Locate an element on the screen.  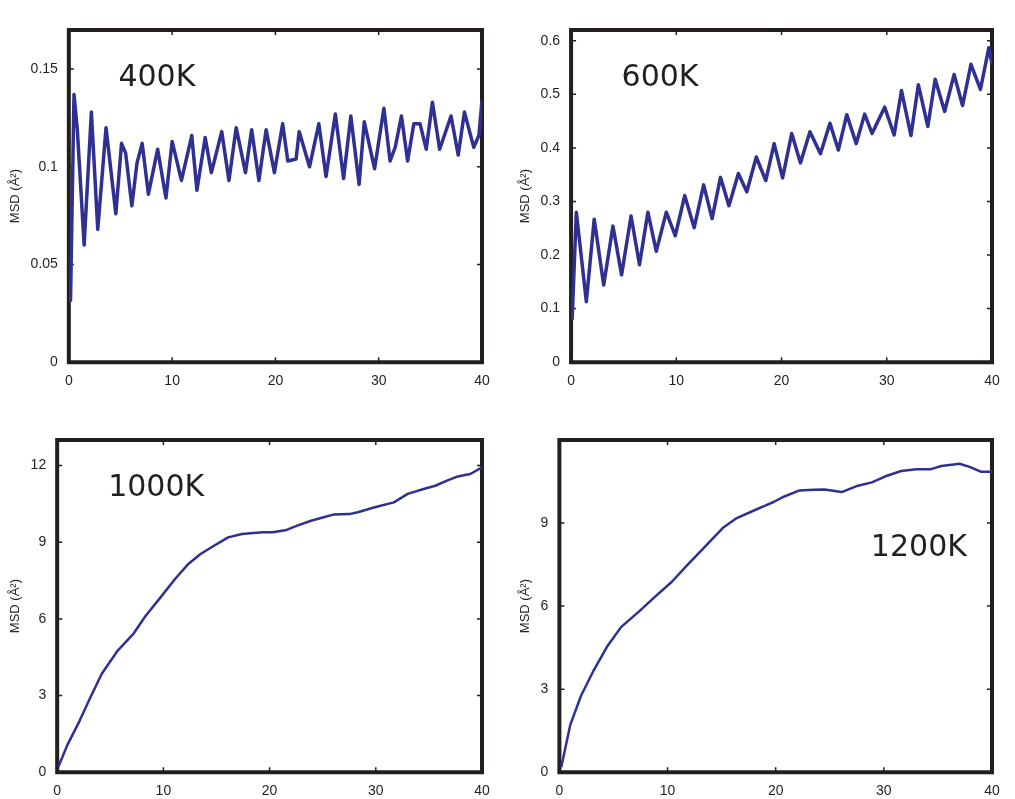
y-tick-label: 0.2 is located at coordinates (550, 253).